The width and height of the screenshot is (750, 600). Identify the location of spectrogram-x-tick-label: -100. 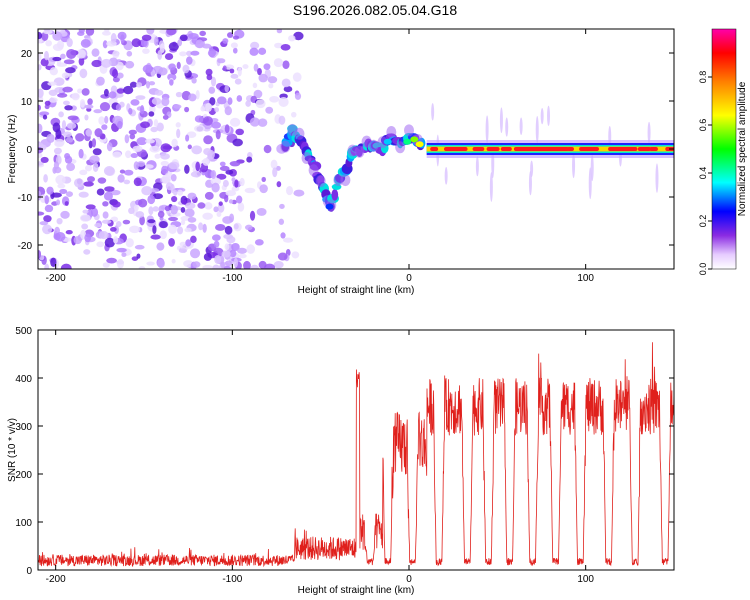
(232, 278).